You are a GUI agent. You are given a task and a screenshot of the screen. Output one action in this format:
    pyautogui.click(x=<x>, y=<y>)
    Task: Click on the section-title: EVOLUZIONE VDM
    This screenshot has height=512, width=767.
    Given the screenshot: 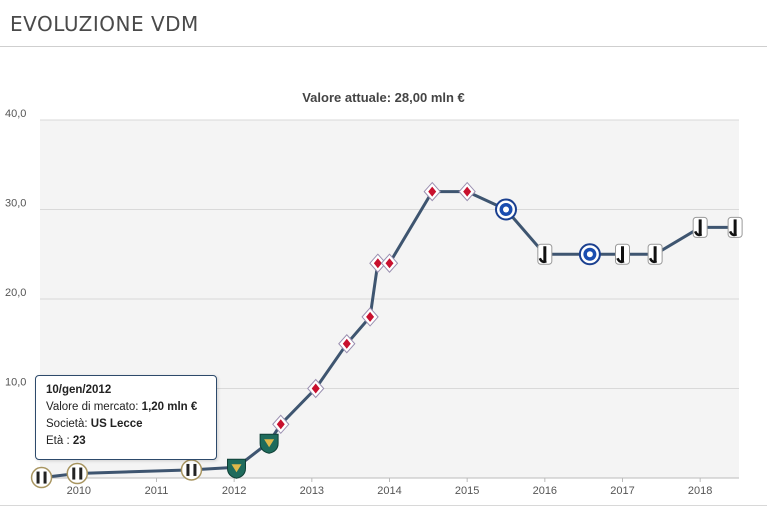 What is the action you would take?
    pyautogui.click(x=104, y=24)
    